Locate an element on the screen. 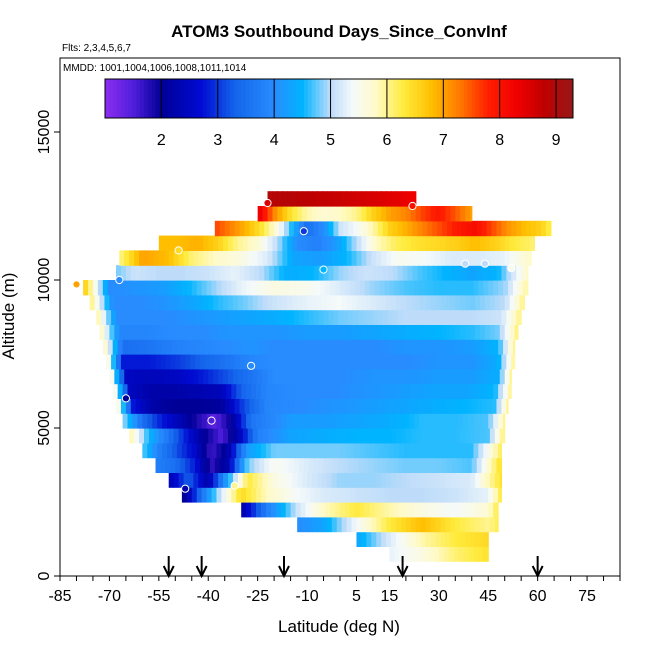 This screenshot has width=650, height=650. x-tick-label: -40 is located at coordinates (208, 596).